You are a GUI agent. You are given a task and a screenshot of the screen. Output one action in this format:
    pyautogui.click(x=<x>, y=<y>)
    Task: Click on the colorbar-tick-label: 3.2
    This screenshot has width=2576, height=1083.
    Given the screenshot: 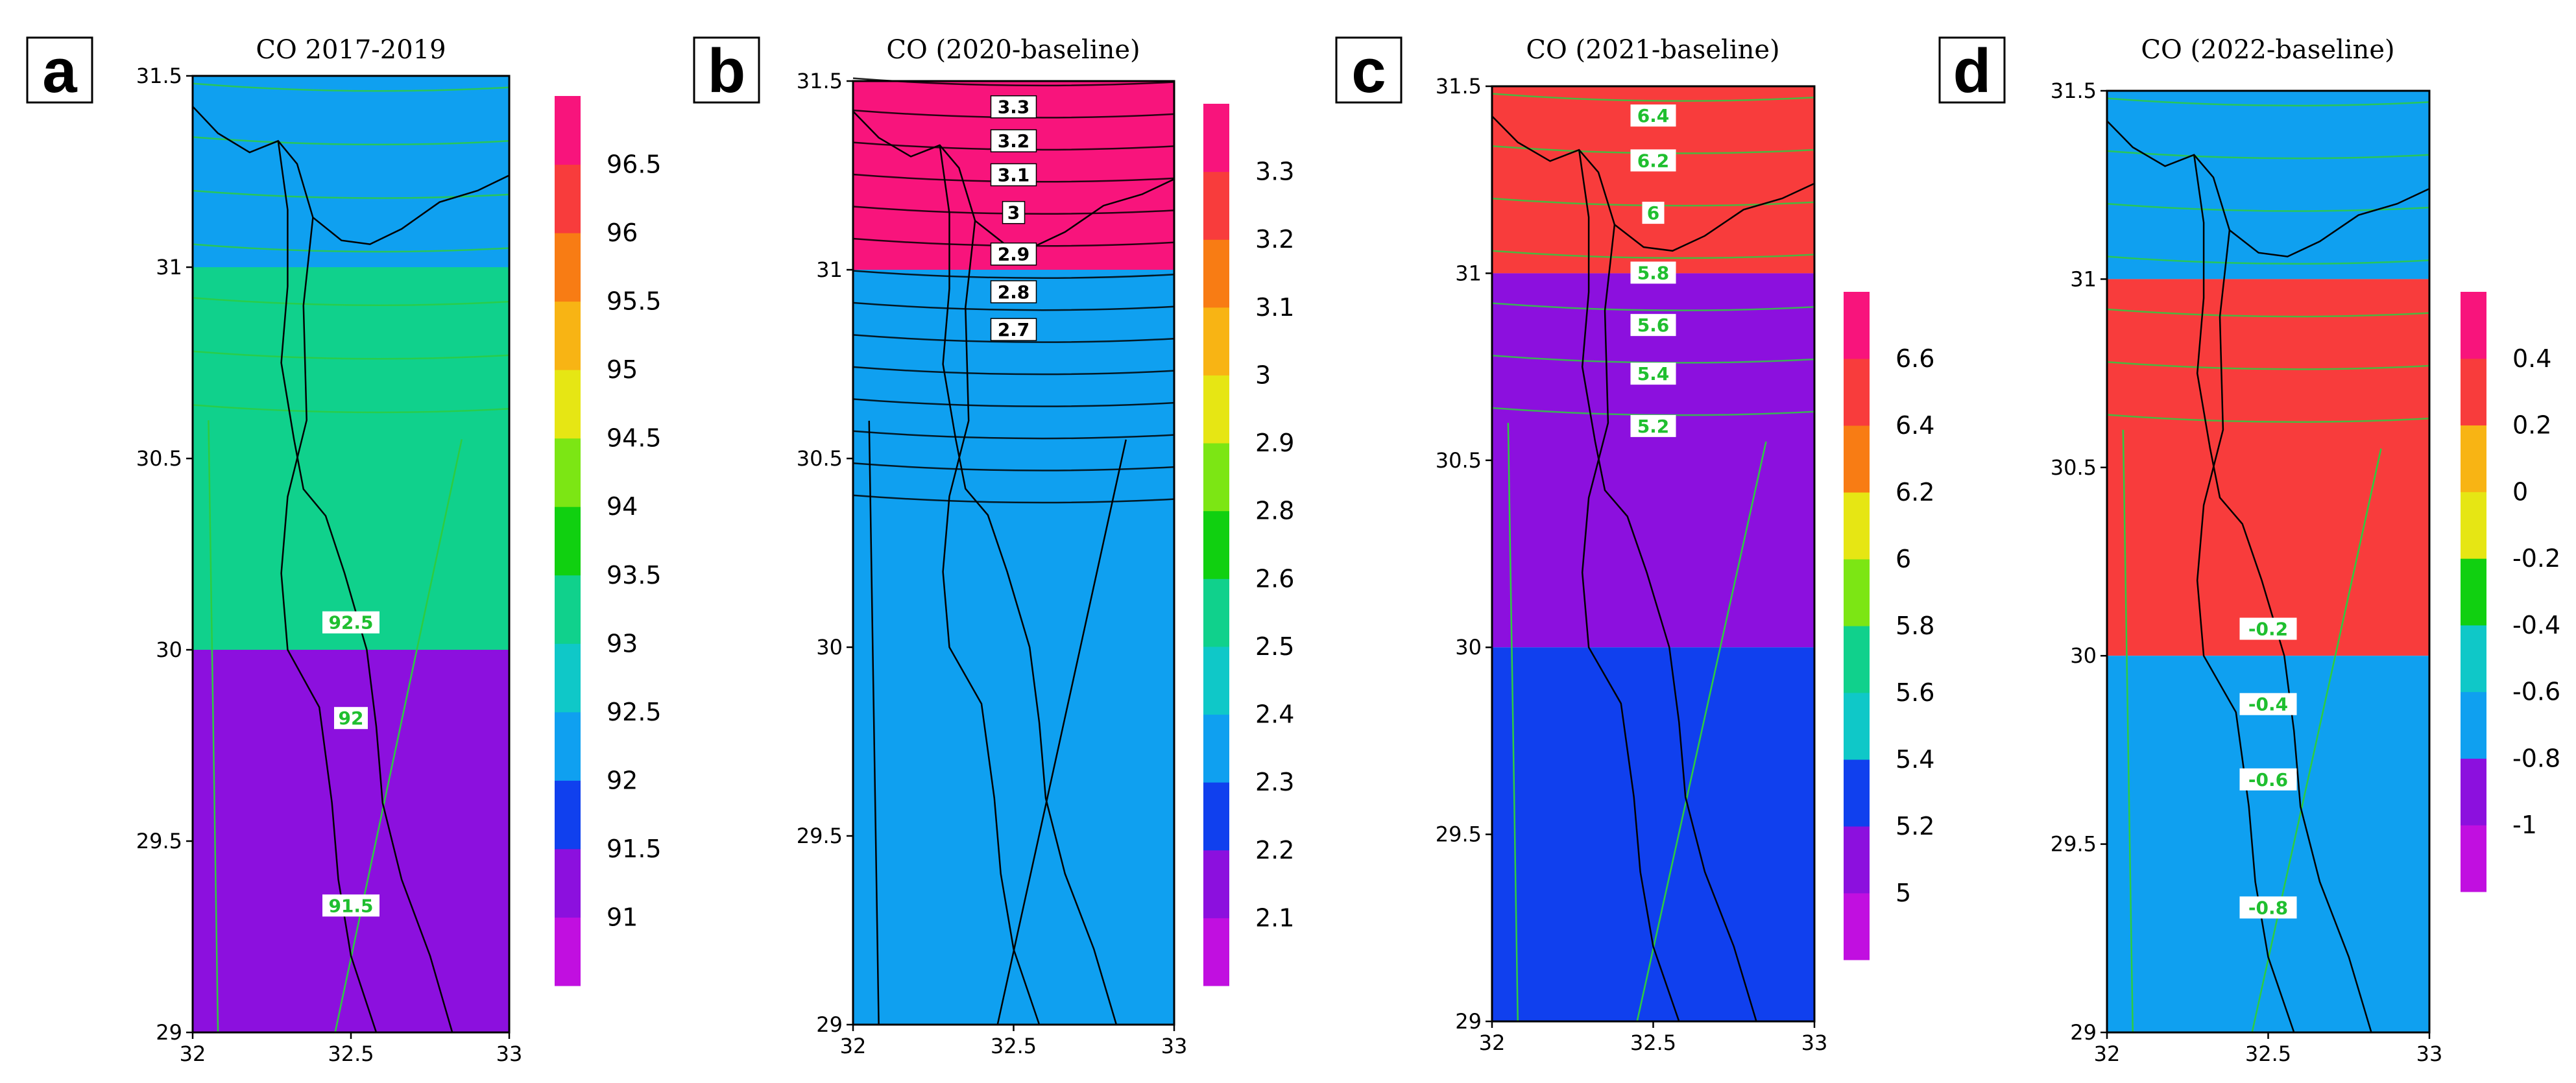 What is the action you would take?
    pyautogui.click(x=1274, y=239)
    